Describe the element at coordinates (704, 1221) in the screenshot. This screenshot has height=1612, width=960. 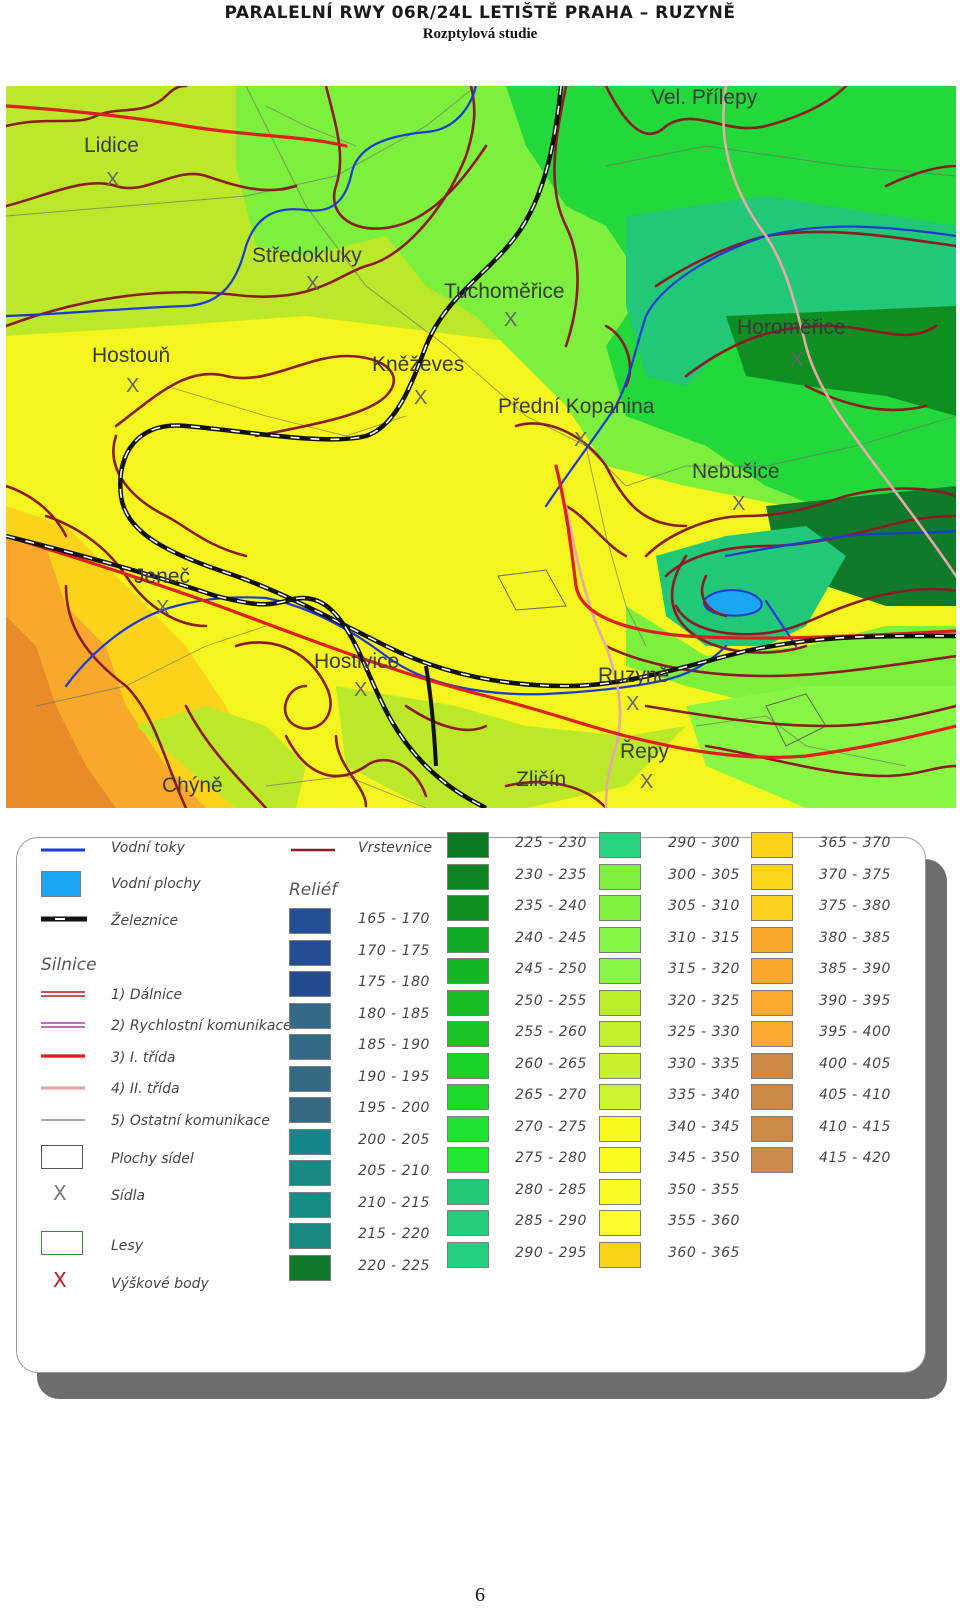
I see `relief-range-label: 355 - 360` at that location.